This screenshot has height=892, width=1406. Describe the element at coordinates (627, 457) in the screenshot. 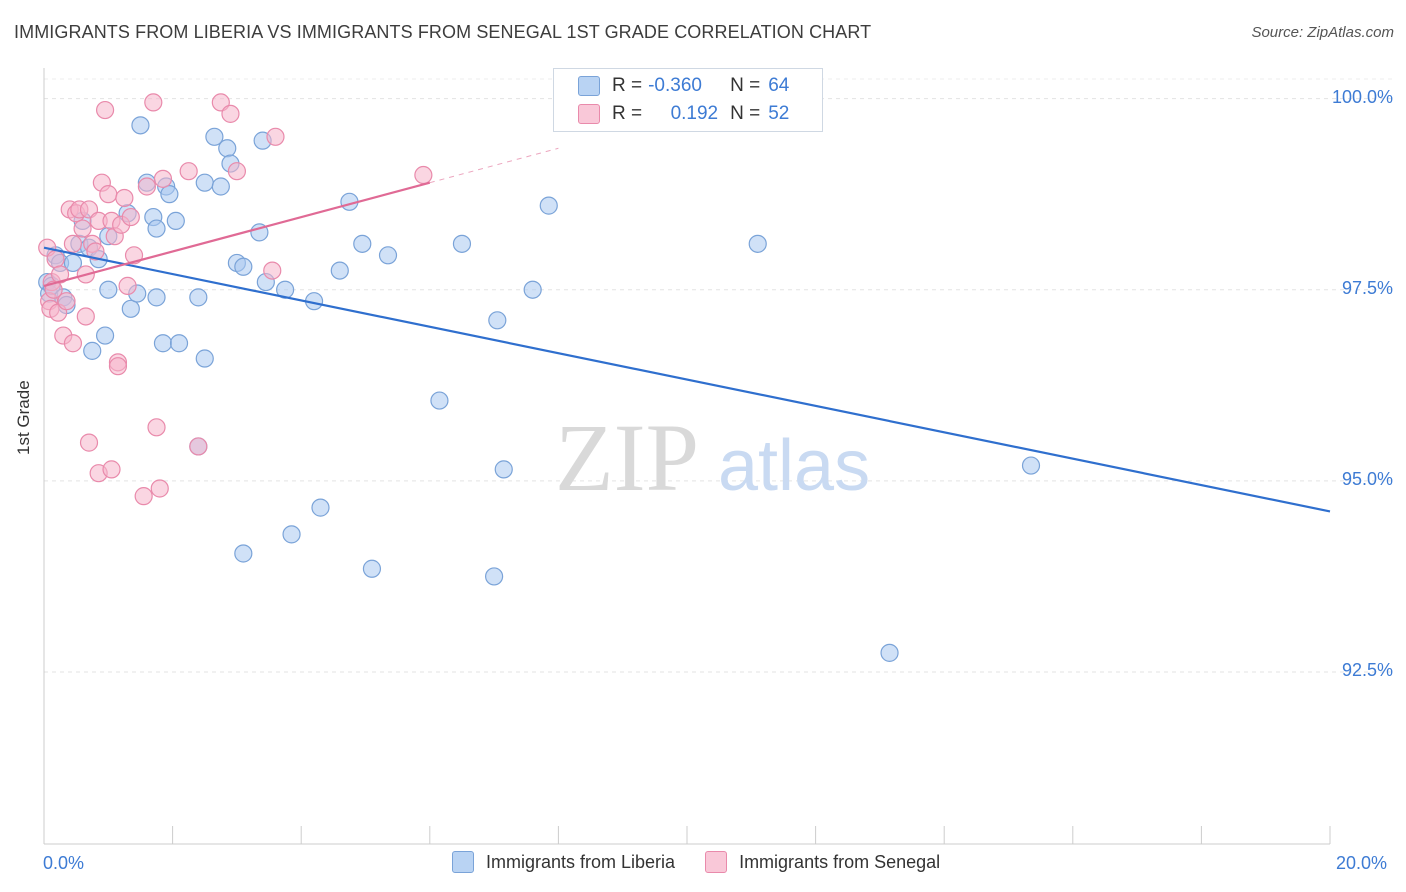

I see `watermark-zip: ZIP` at that location.